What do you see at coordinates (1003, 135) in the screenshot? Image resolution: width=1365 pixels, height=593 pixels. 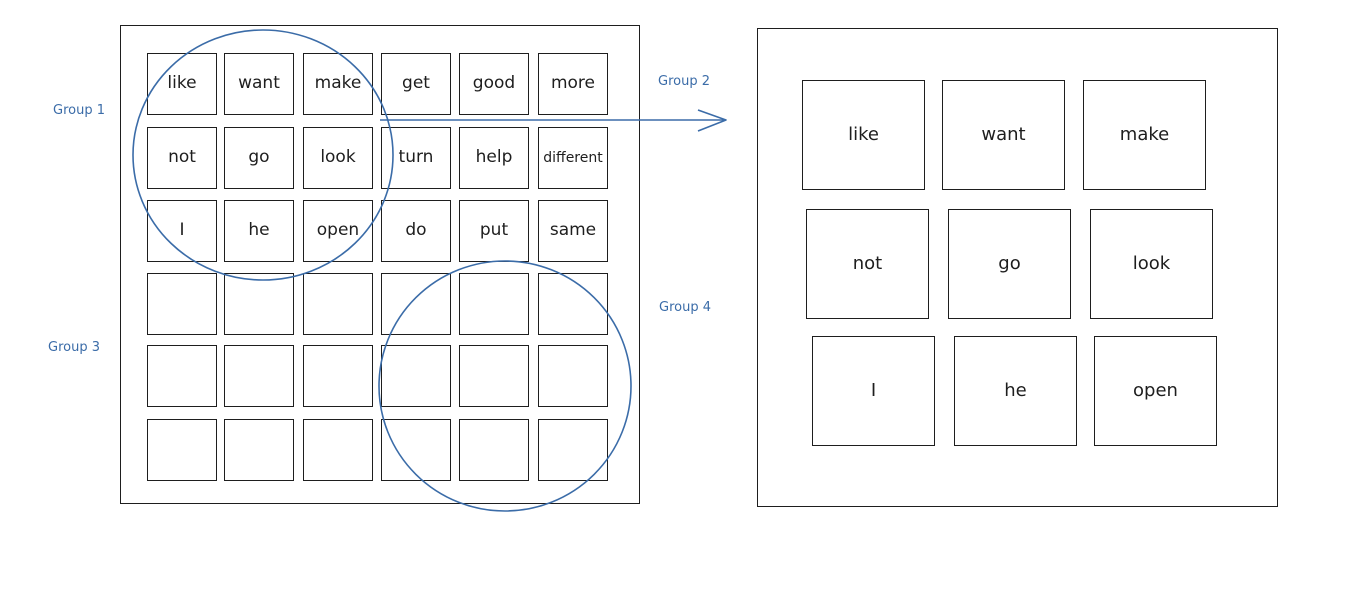 I see `selected-word-tile-want: want` at bounding box center [1003, 135].